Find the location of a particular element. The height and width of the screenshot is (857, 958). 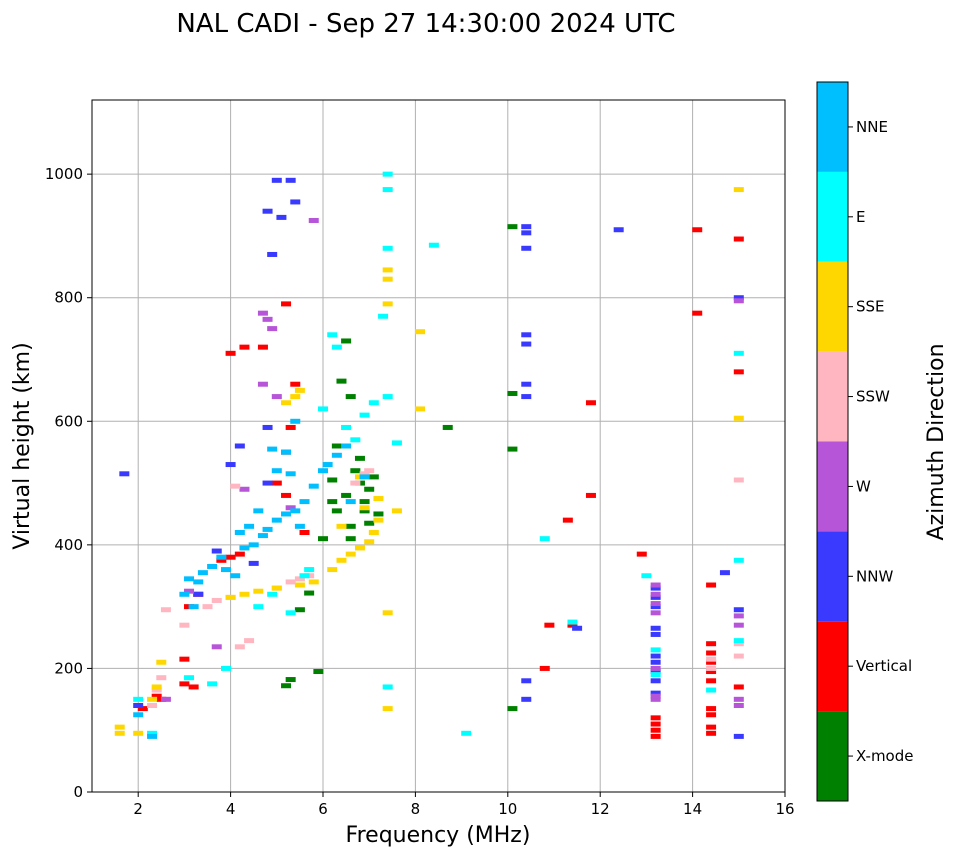

colorbar-label: Azimuth Direction is located at coordinates (936, 441).